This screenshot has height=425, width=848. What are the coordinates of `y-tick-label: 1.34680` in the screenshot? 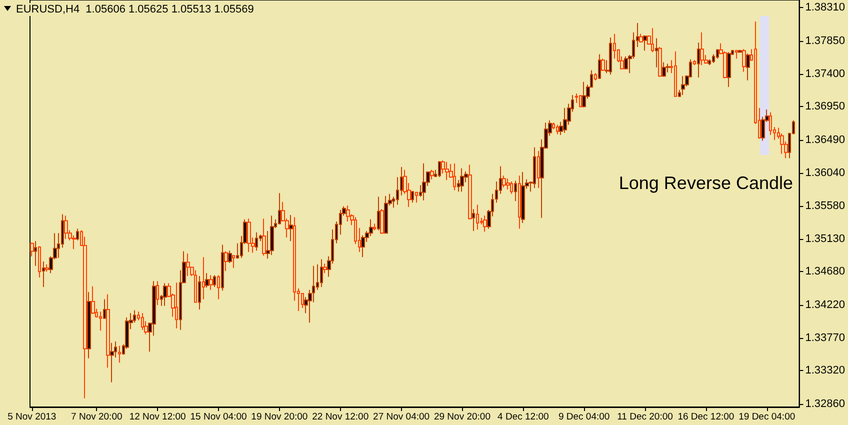 It's located at (825, 272).